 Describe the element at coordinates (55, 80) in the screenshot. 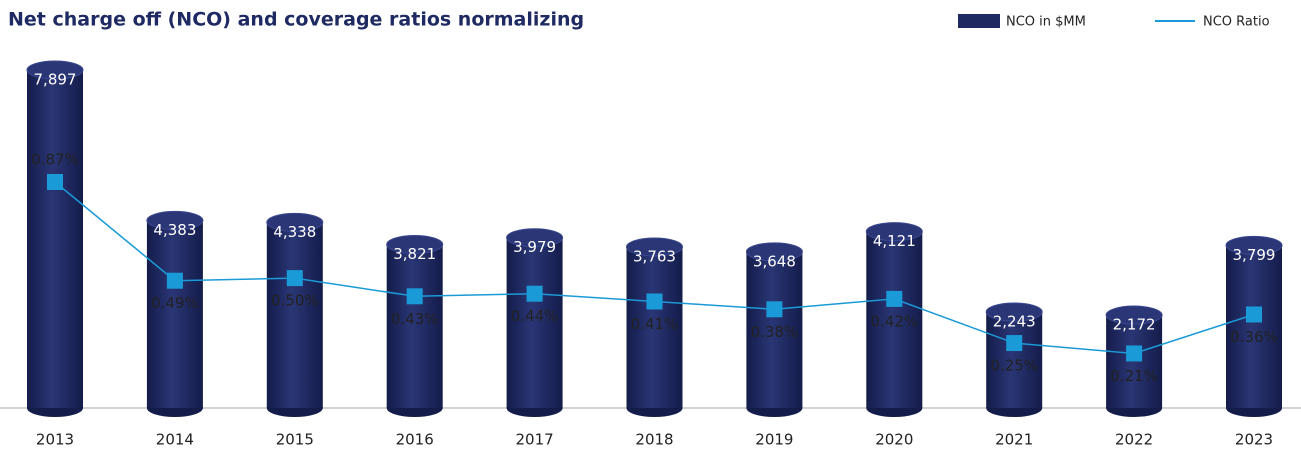

I see `bar-value-label: 7,897` at that location.